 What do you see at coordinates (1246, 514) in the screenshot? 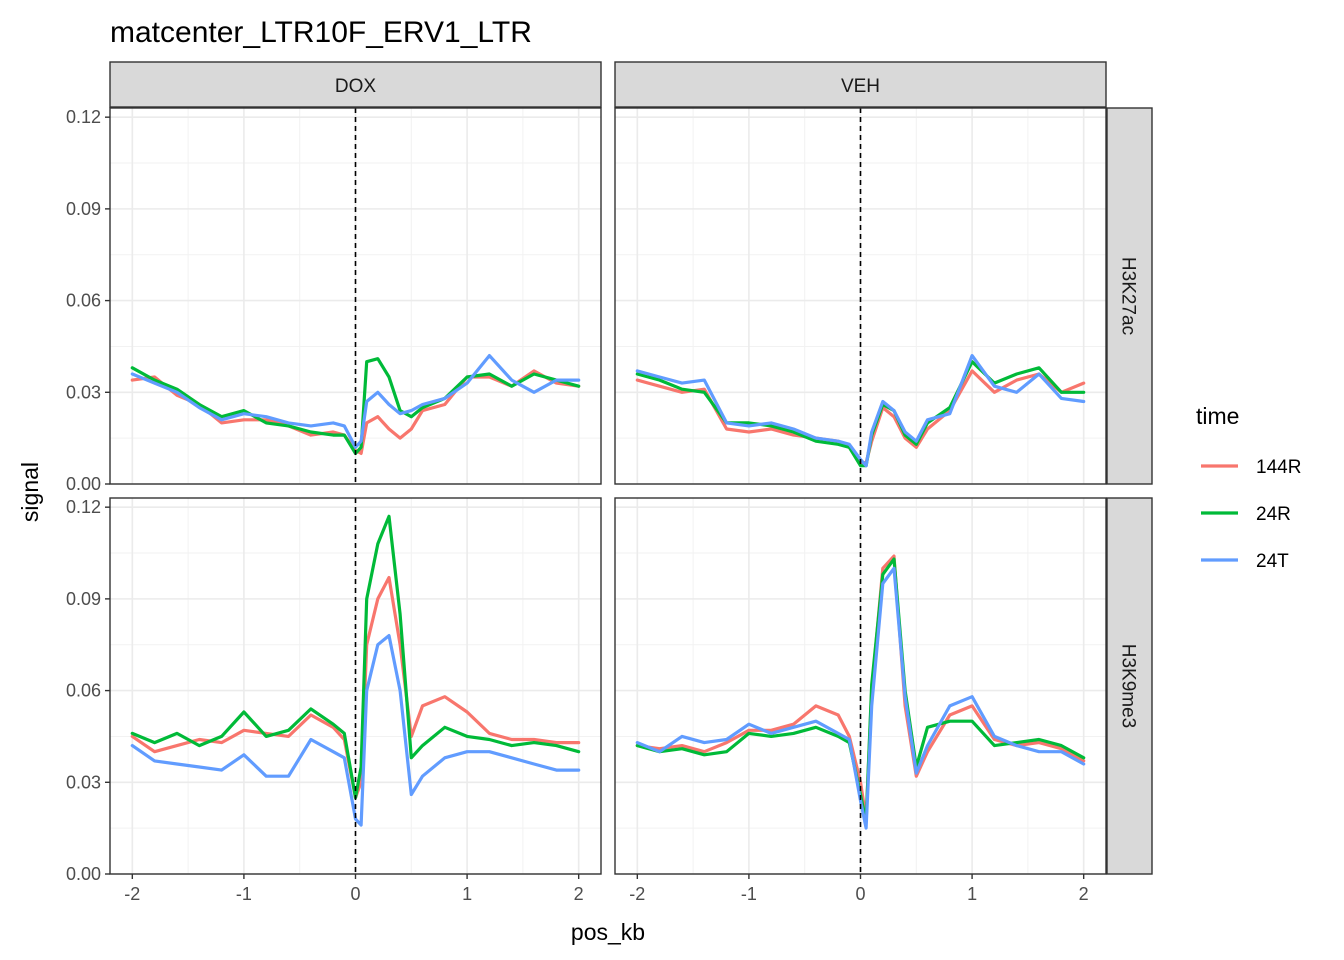
I see `legend-item-24r: 24R` at bounding box center [1246, 514].